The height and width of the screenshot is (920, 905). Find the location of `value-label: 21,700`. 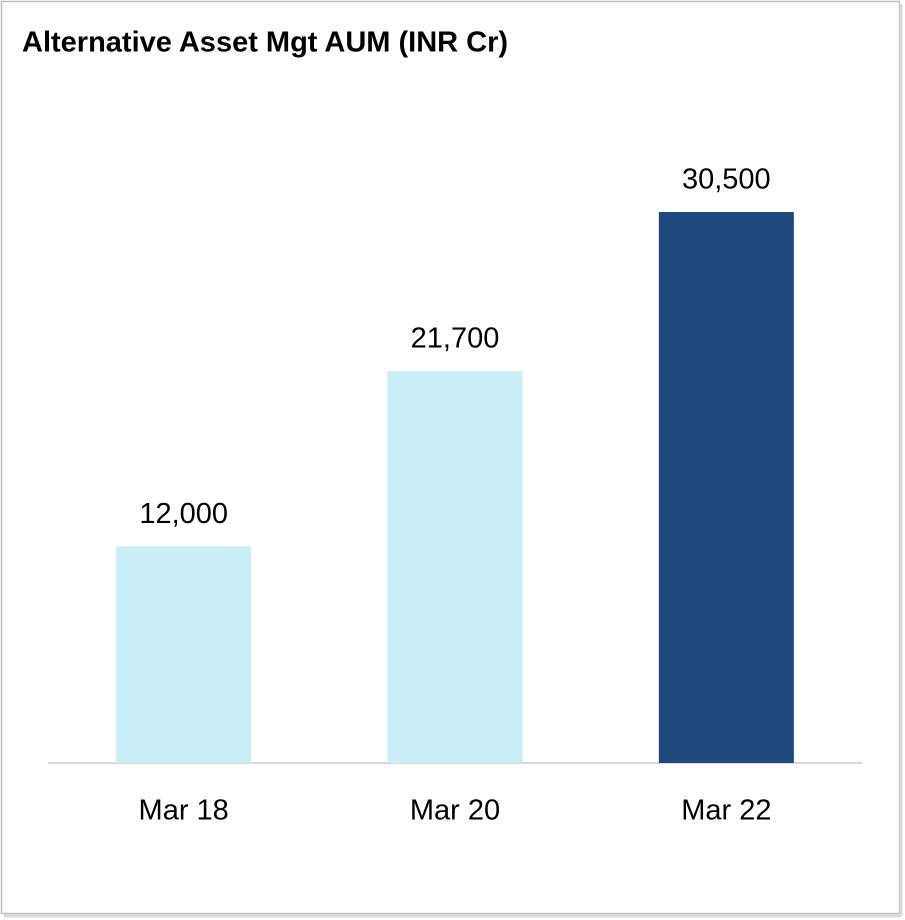

value-label: 21,700 is located at coordinates (455, 339).